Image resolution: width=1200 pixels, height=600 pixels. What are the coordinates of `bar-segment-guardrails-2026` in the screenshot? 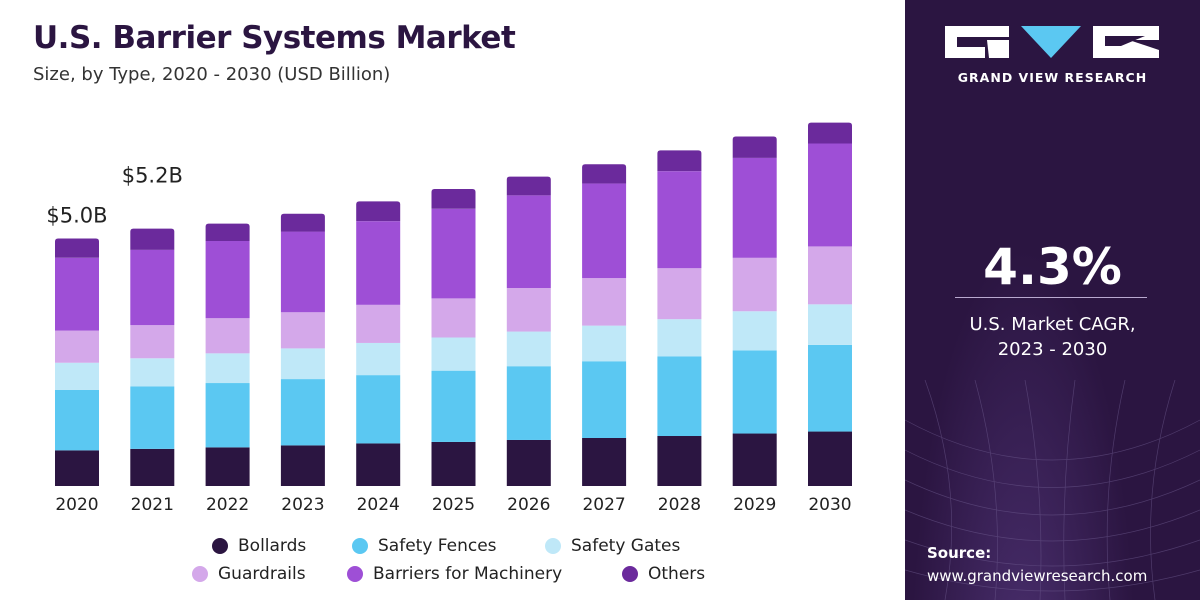 It's located at (528, 310).